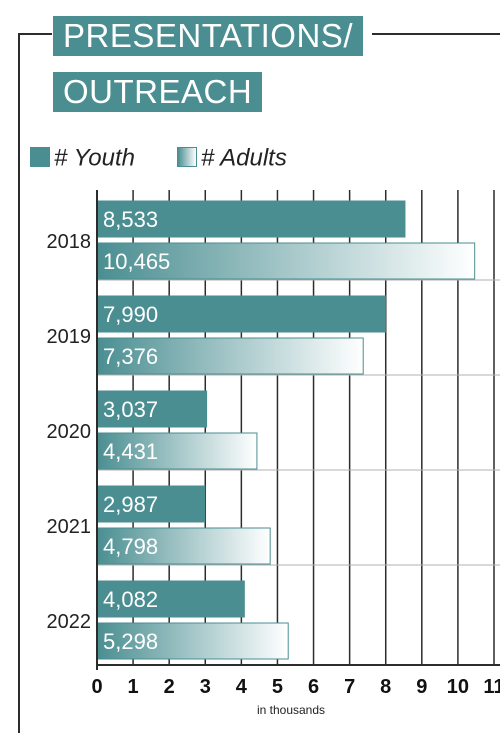 The height and width of the screenshot is (733, 500). What do you see at coordinates (192, 641) in the screenshot?
I see `bar-adults-2022` at bounding box center [192, 641].